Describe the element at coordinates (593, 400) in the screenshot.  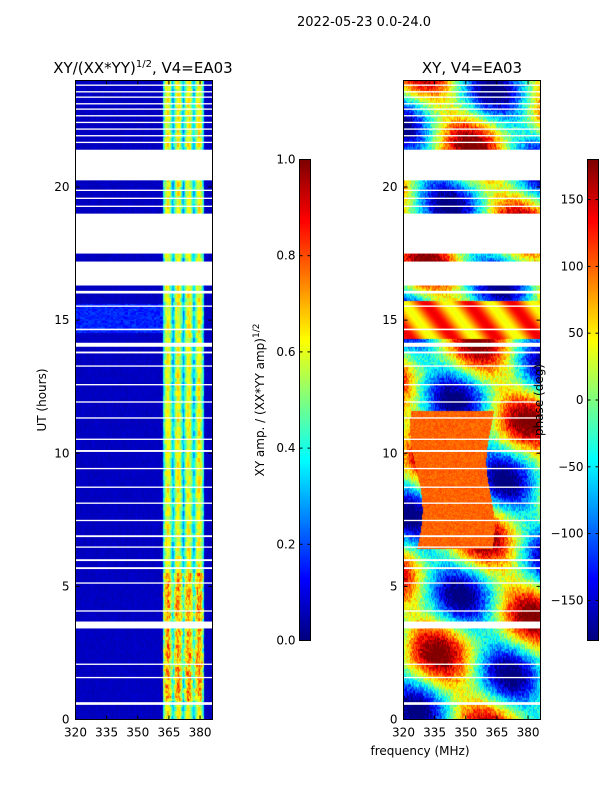
I see `phase-colorbar-gradient` at that location.